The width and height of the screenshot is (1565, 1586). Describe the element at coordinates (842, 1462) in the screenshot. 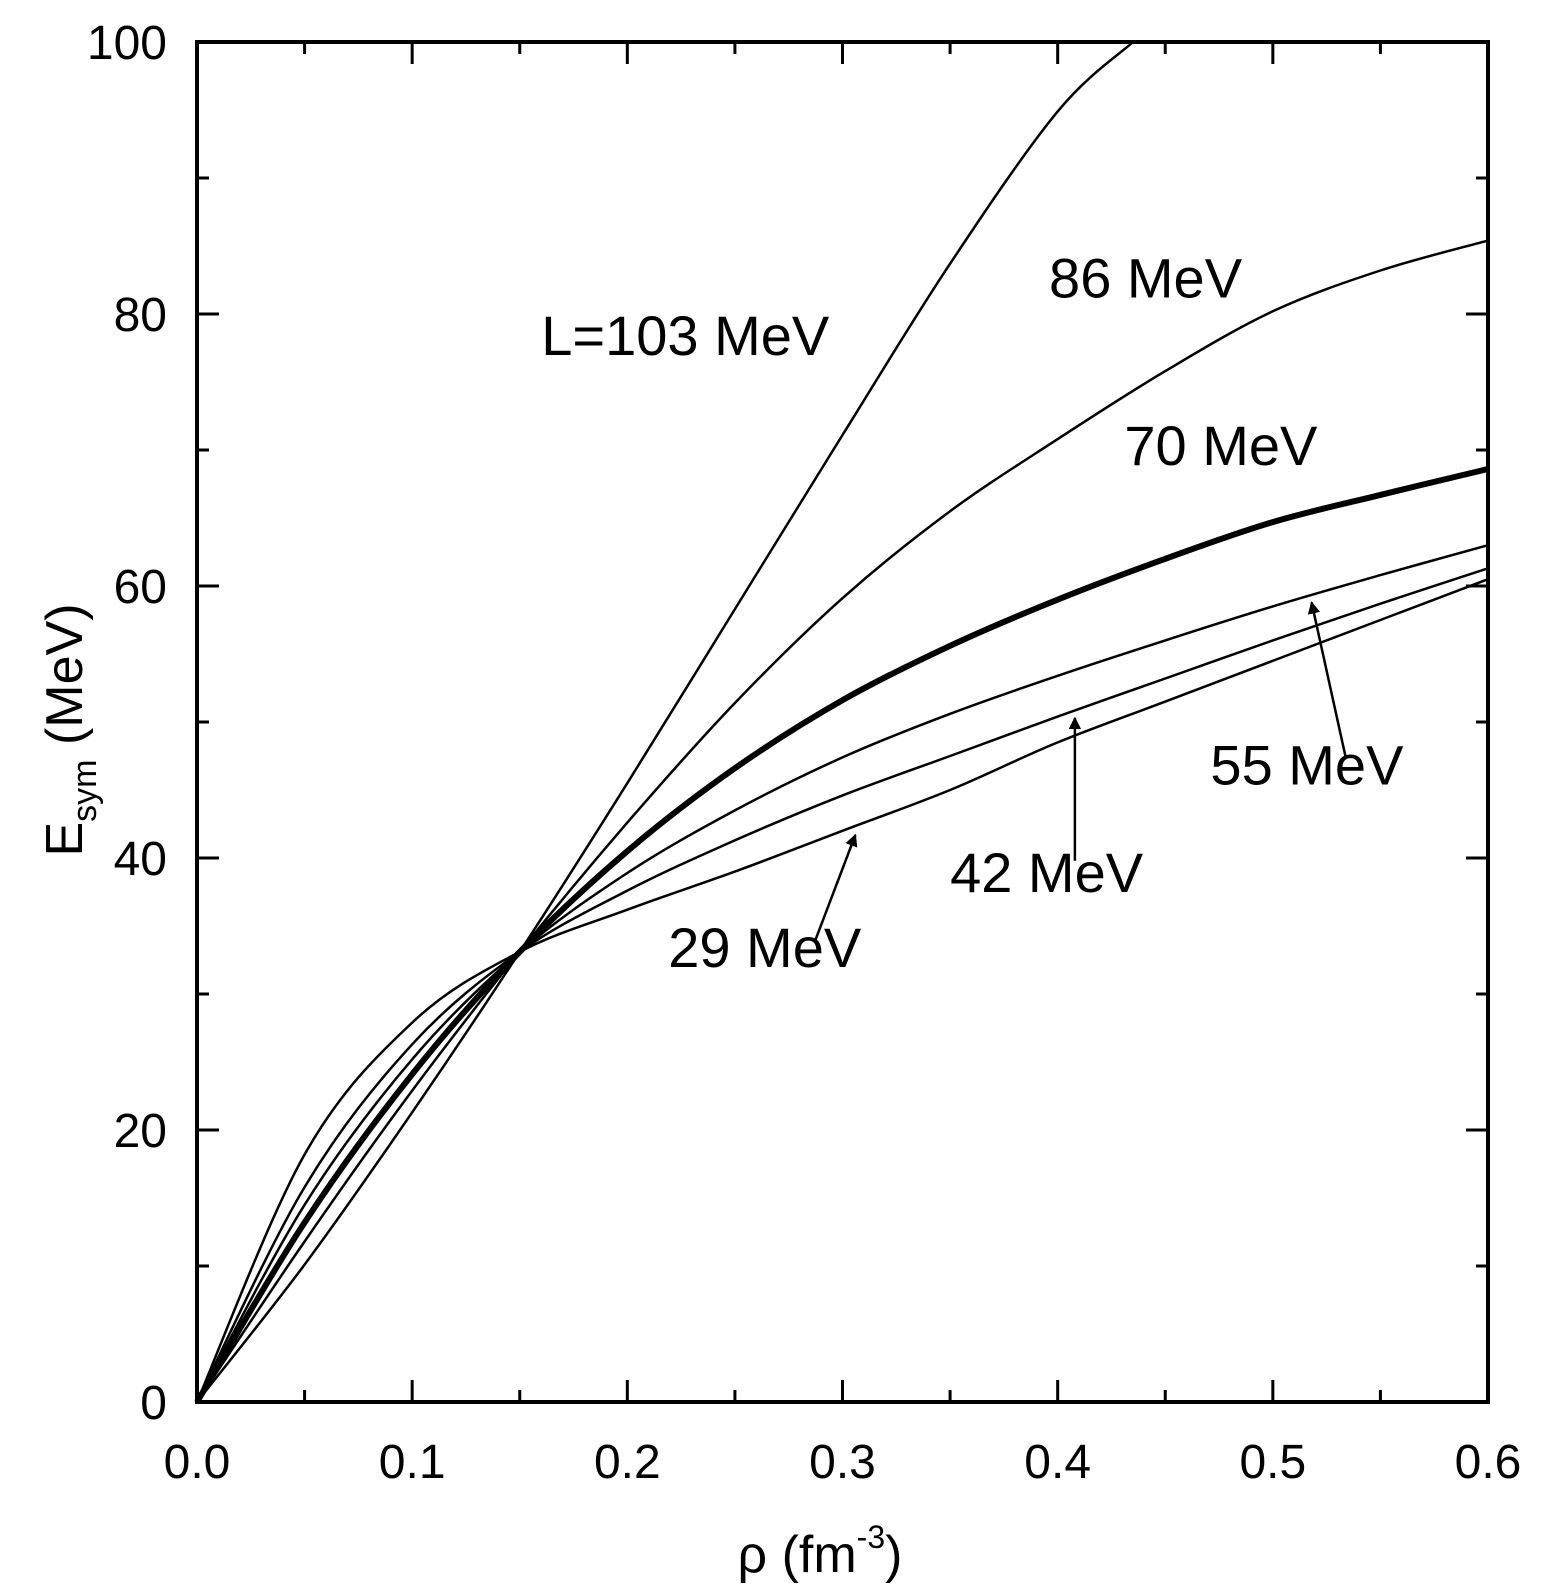

I see `x-tick-label: 0.3` at that location.